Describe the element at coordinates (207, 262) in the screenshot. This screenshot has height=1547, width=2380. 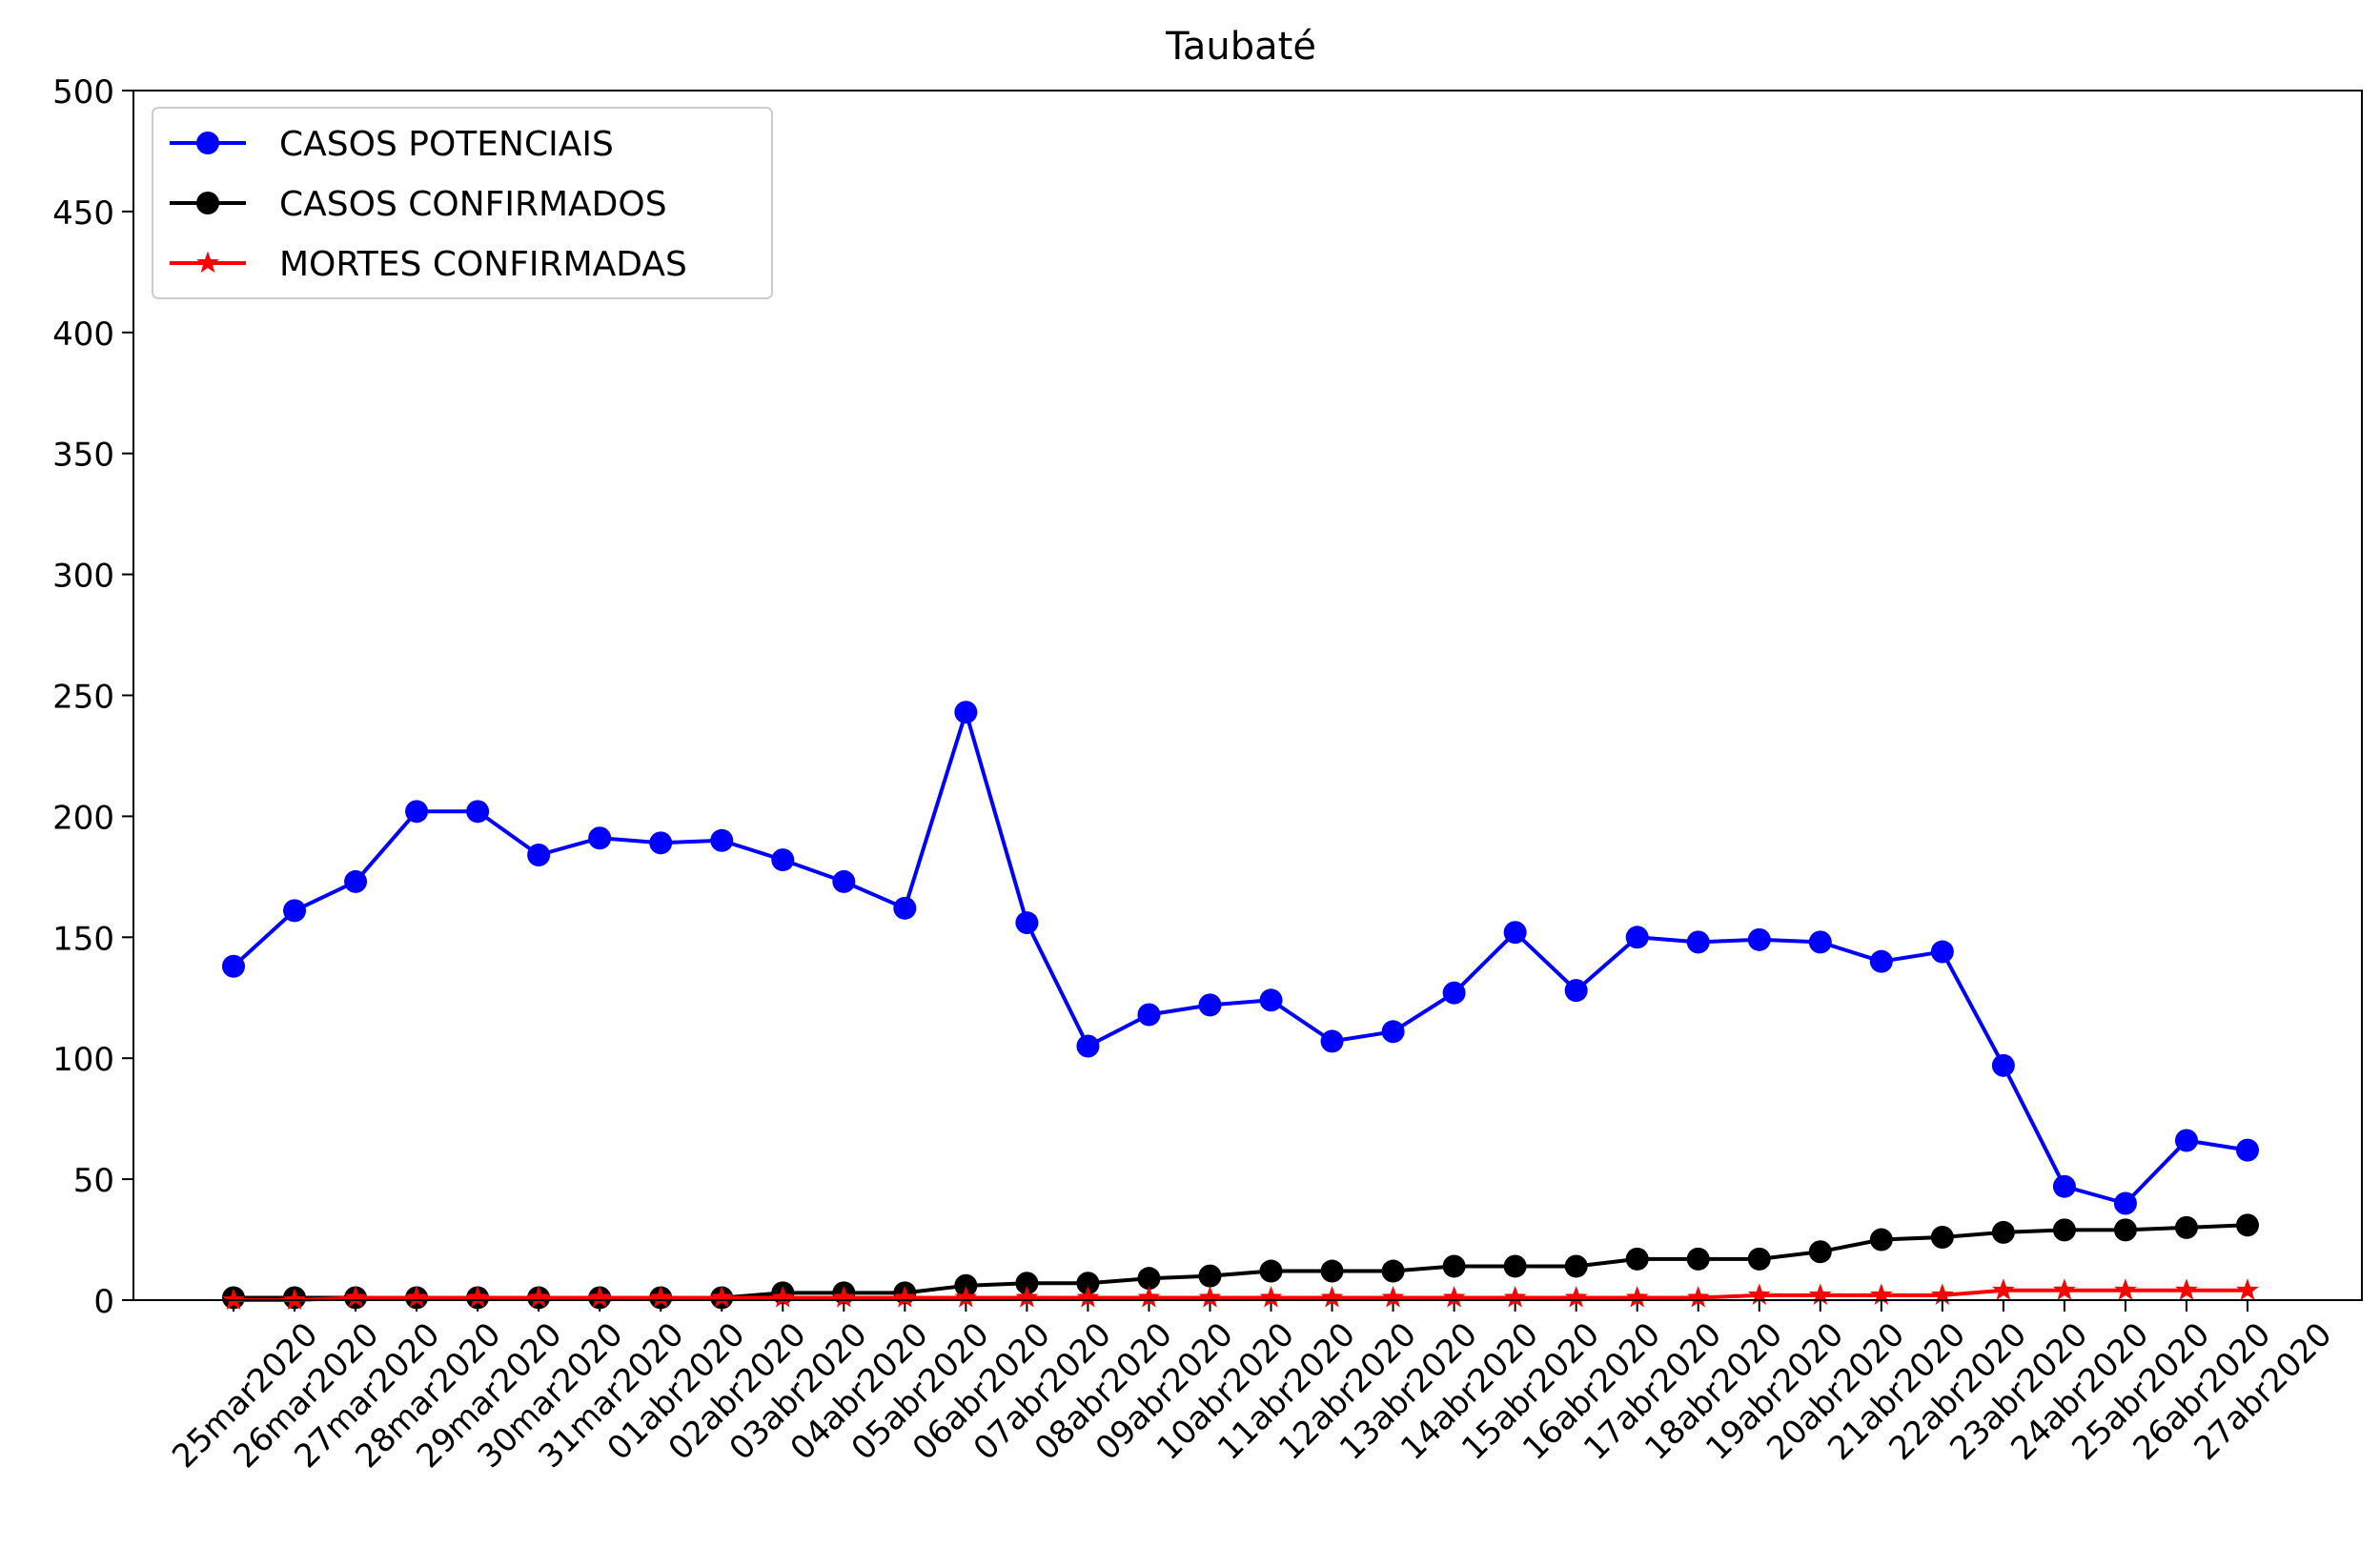
I see `legend-marker` at that location.